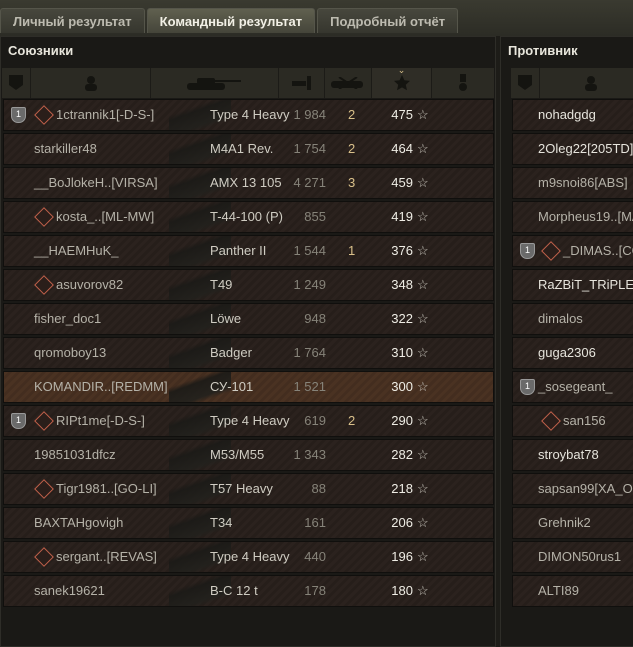 The image size is (633, 647). I want to click on table-row: guga2306, so click(572, 353).